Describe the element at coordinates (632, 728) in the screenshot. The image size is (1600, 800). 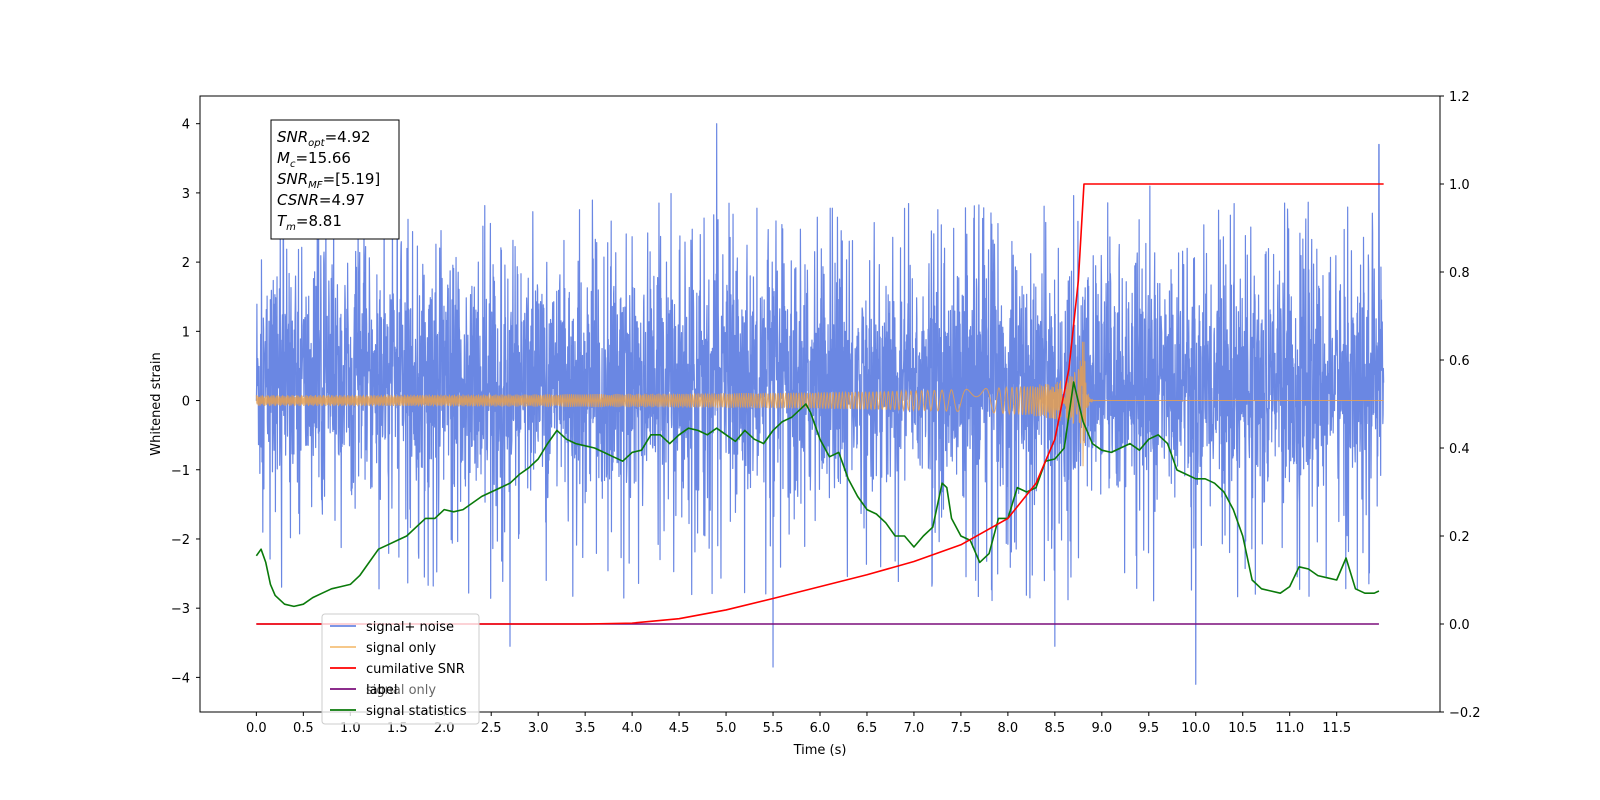
I see `x-tick-label: 4.0` at that location.